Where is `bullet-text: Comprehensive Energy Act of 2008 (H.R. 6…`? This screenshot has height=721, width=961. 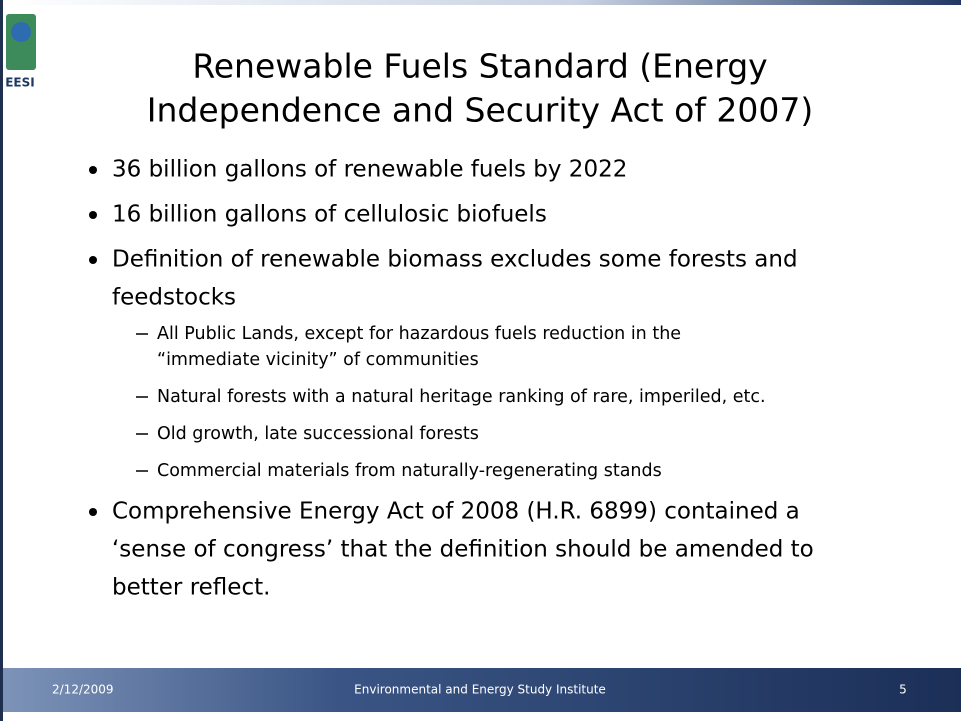
bullet-text: Comprehensive Energy Act of 2008 (H.R. 6… is located at coordinates (456, 512).